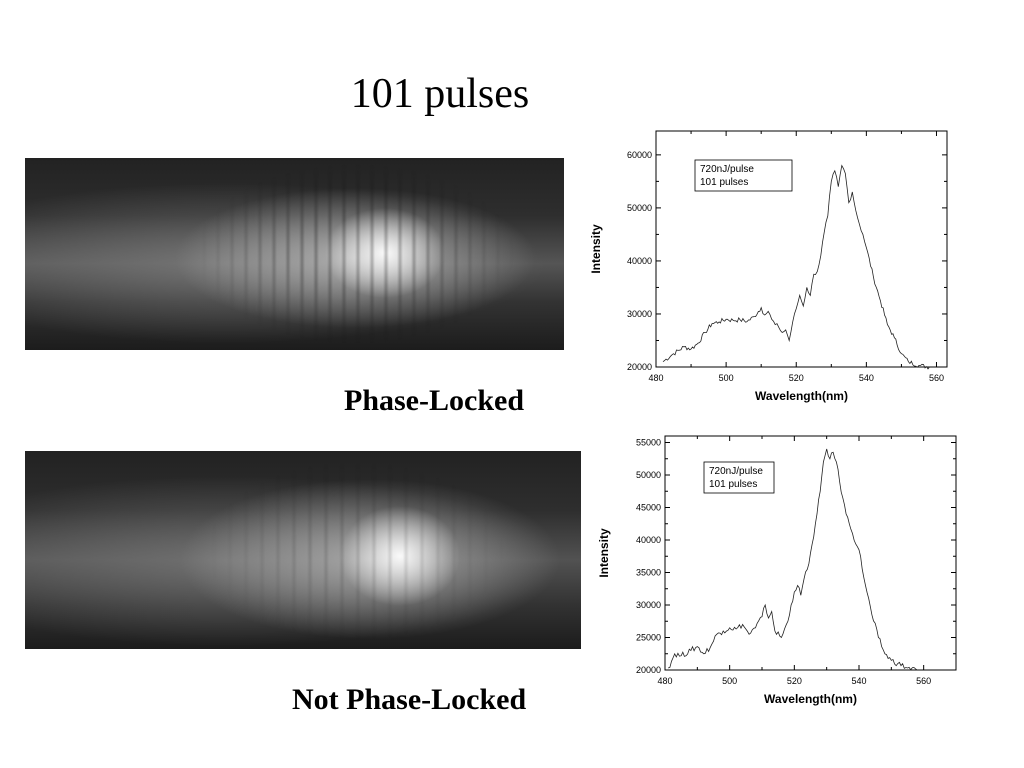 The width and height of the screenshot is (1024, 768). I want to click on not-phase-locked-caption: Not Phase-Locked, so click(409, 699).